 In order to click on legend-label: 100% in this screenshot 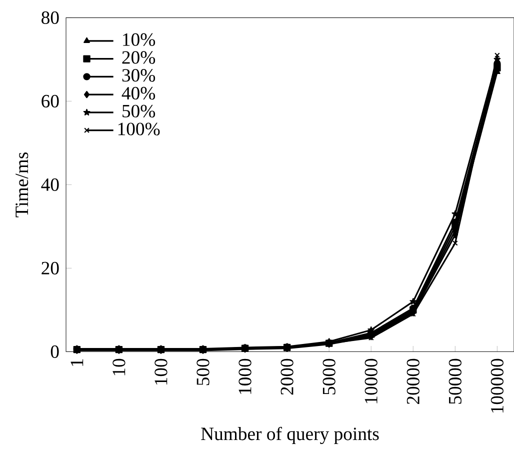, I will do `click(139, 129)`.